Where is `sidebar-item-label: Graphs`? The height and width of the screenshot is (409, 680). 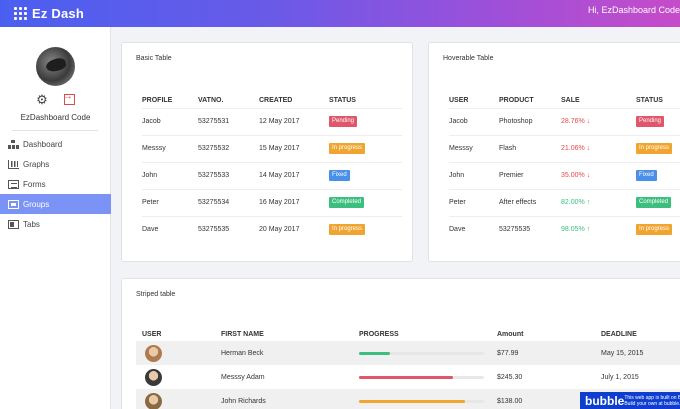 sidebar-item-label: Graphs is located at coordinates (36, 164).